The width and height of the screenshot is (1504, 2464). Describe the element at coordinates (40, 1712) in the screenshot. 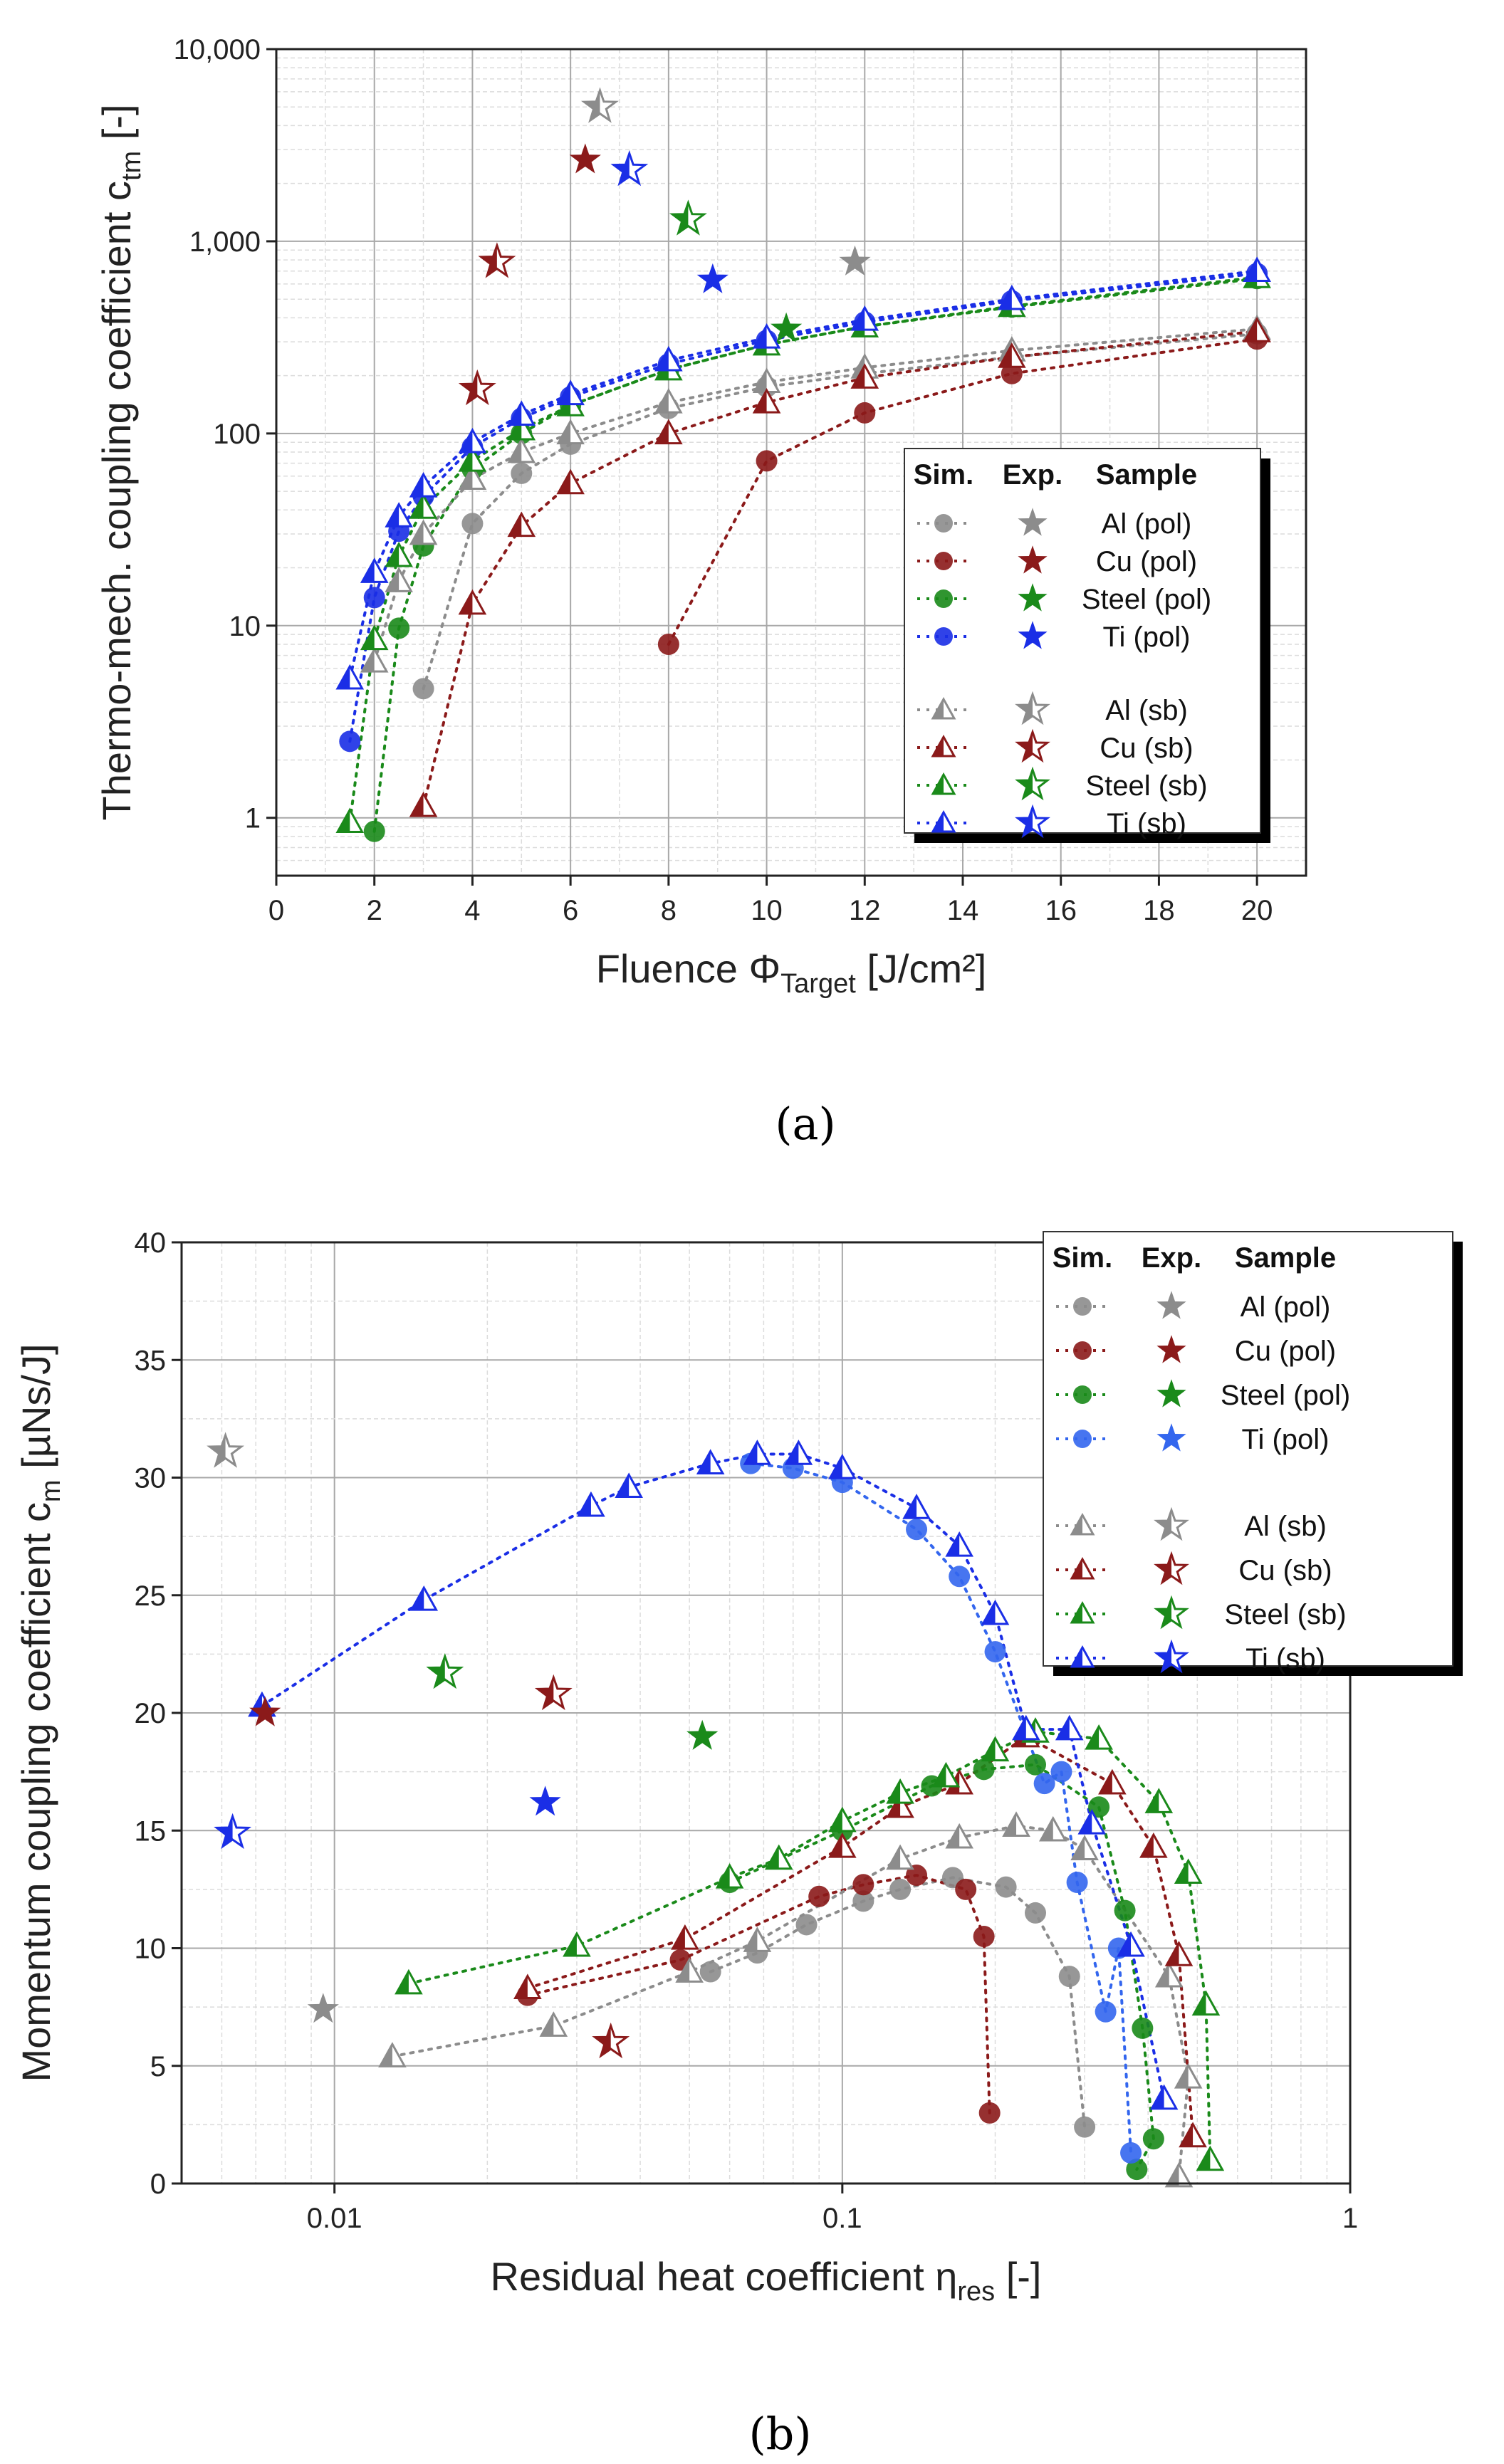

I see `chart-b-y-axis-label: Momentum coupling coefficient cm [µNs/J]` at that location.